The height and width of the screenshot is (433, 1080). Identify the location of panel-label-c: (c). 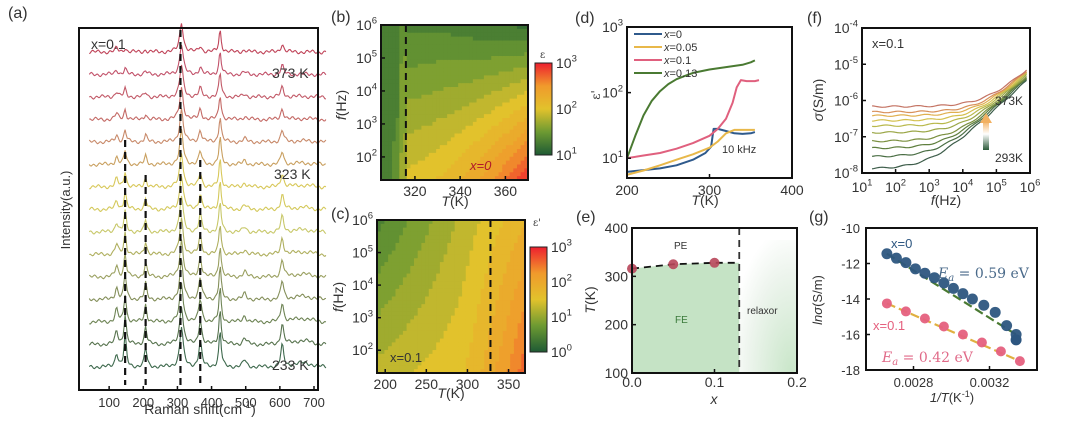
(340, 214).